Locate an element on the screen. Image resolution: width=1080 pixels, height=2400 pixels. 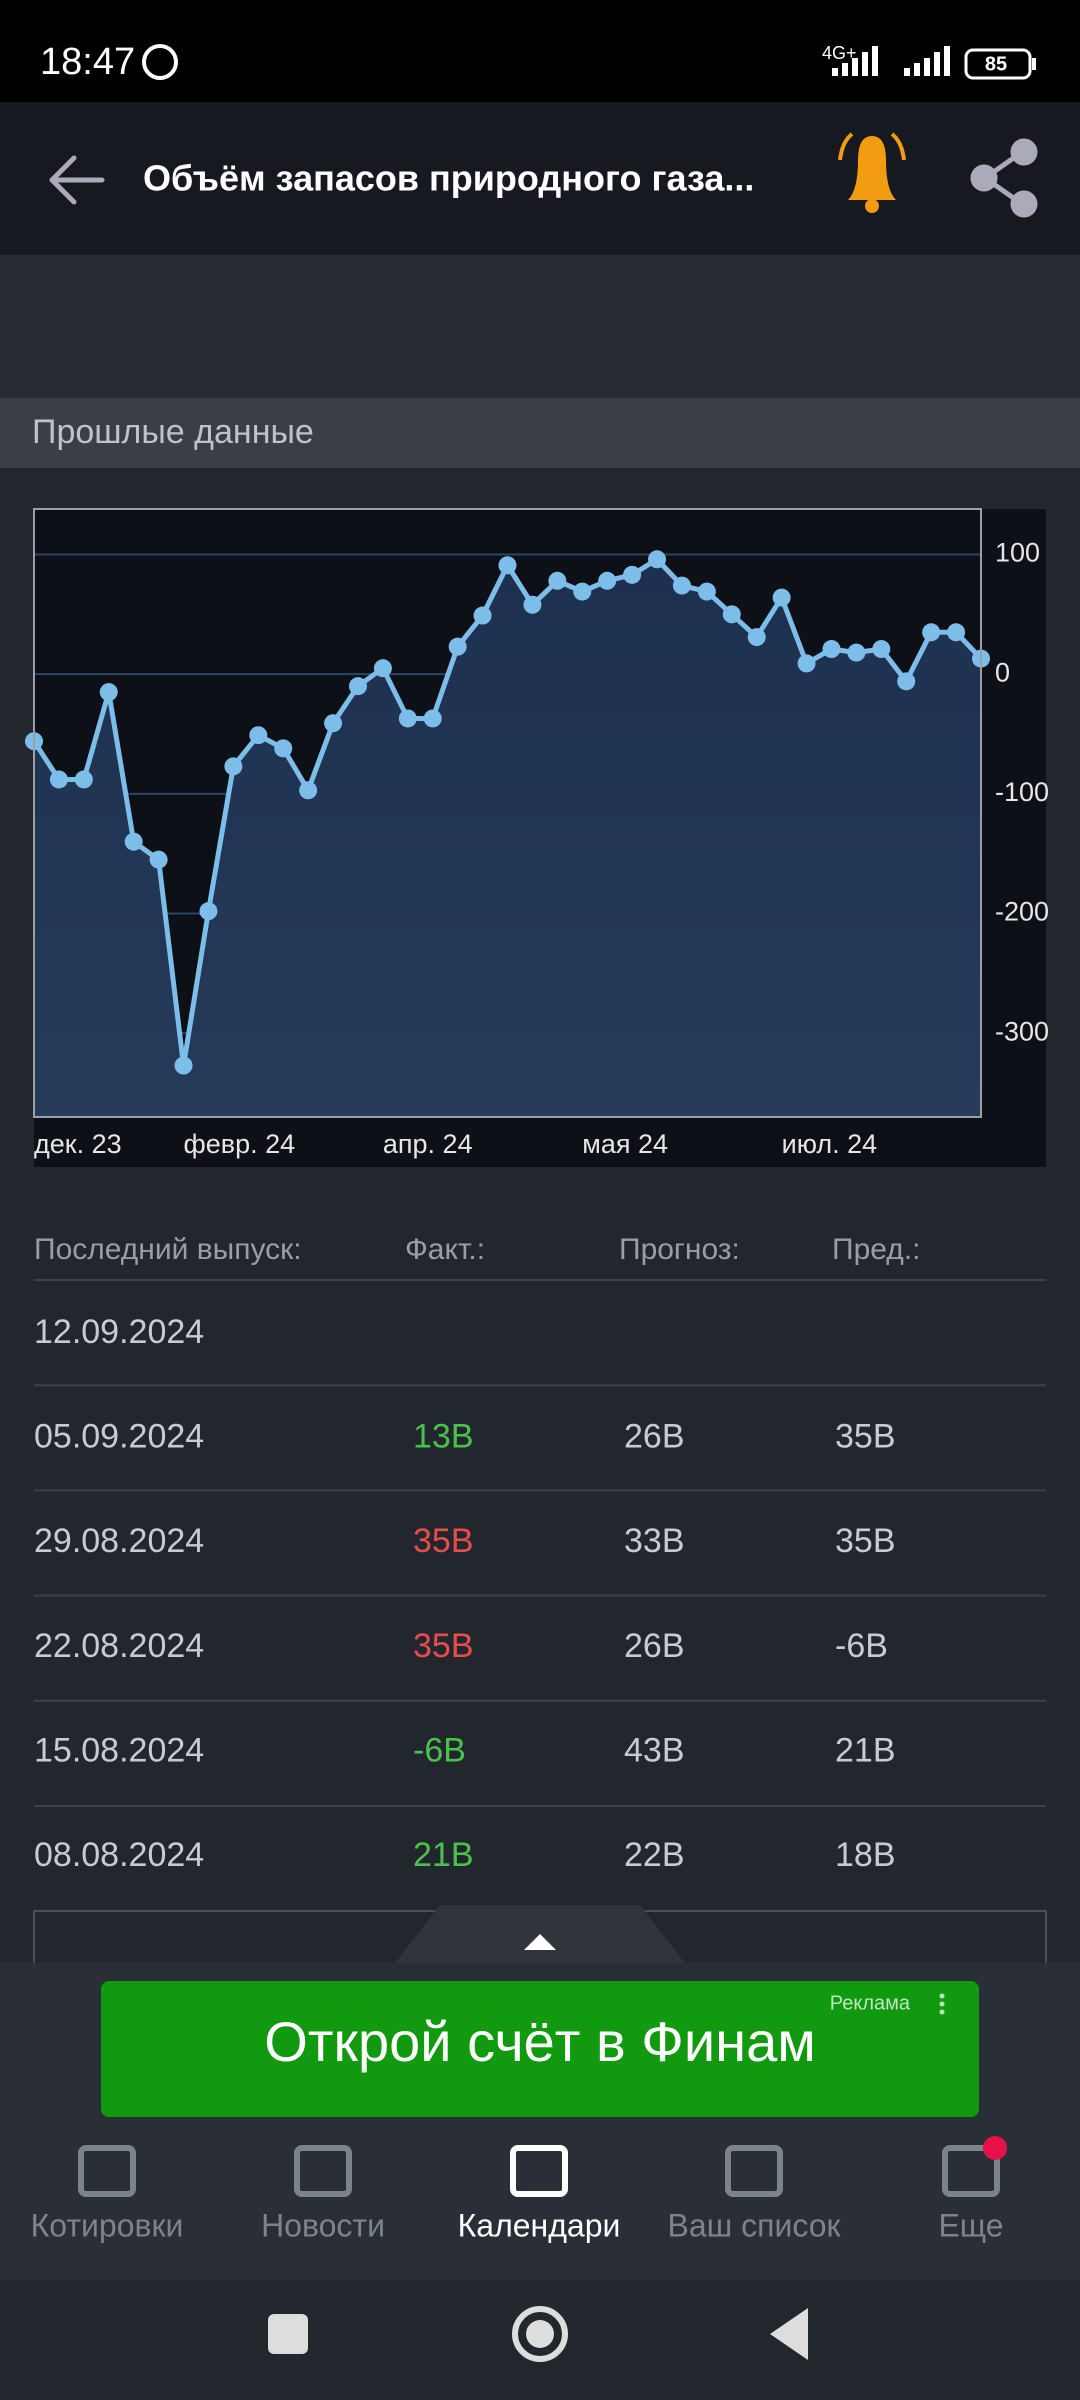
table-cell: 13B is located at coordinates (443, 1437).